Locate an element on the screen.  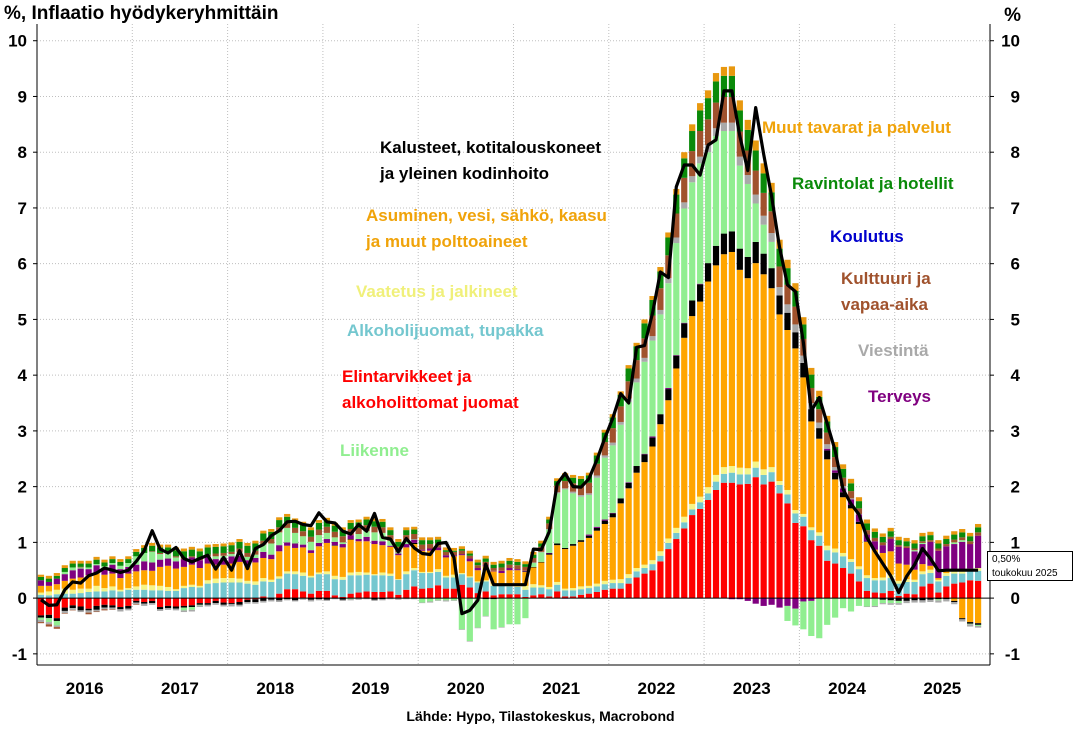
label-communication: Viestintä is located at coordinates (893, 351).